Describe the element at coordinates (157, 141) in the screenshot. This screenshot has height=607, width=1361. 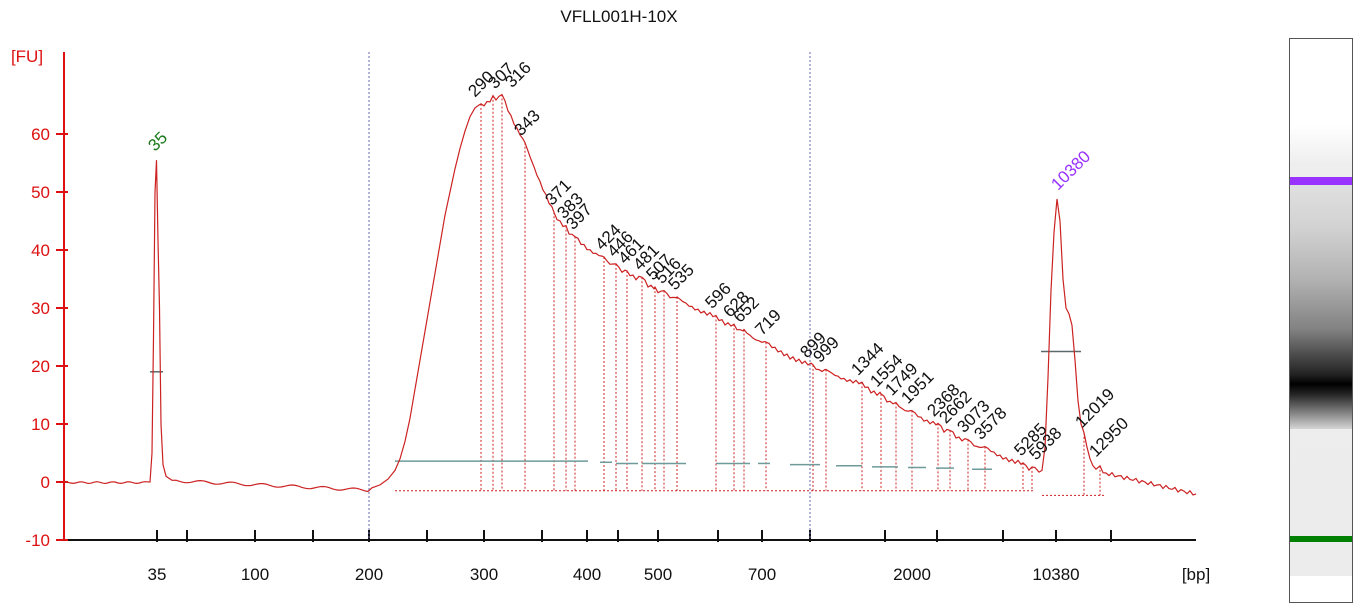
I see `lower-marker-label: 35` at that location.